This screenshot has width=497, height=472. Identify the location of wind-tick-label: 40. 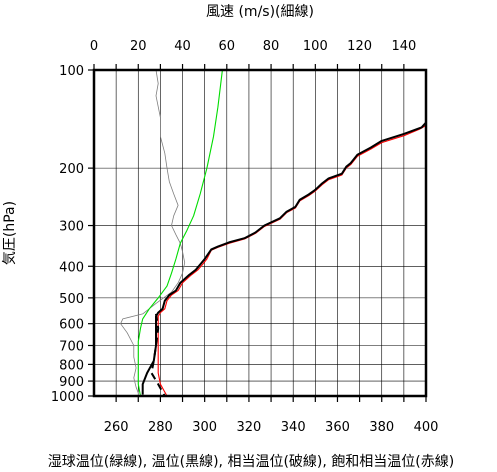
(182, 46).